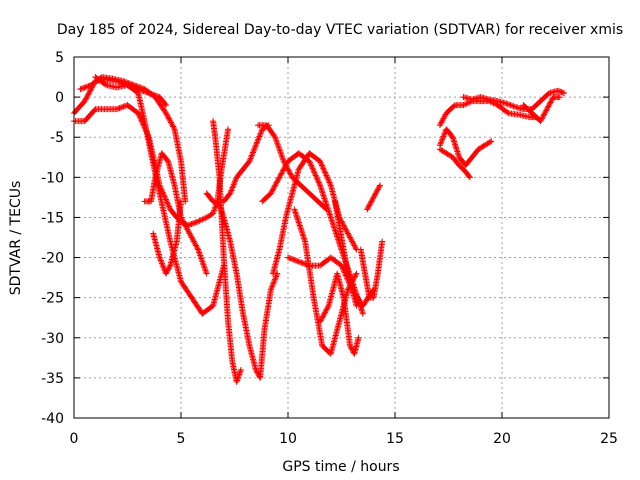 The image size is (640, 480). What do you see at coordinates (59, 98) in the screenshot?
I see `y-tick-label: 0` at bounding box center [59, 98].